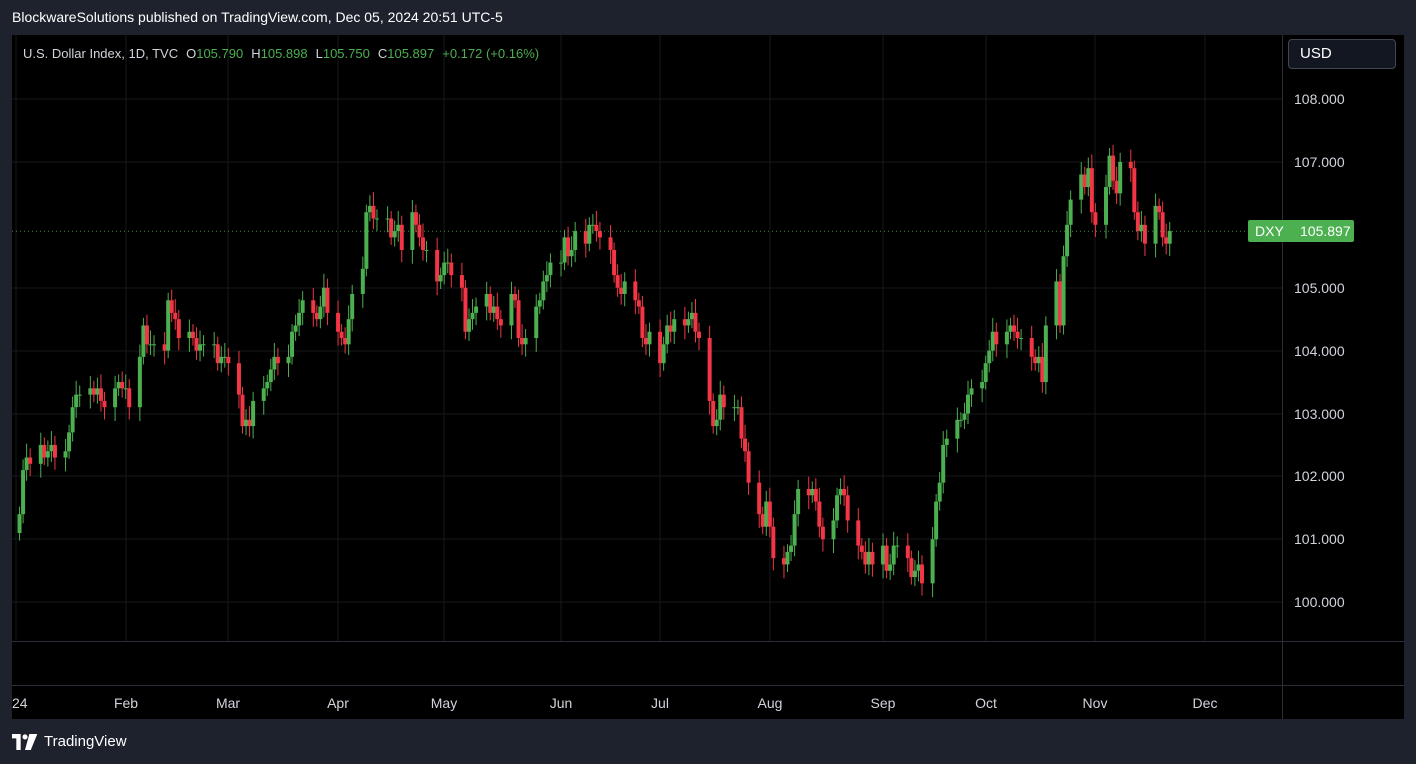 This screenshot has width=1416, height=764. Describe the element at coordinates (284, 53) in the screenshot. I see `legend-high: 105.898` at that location.